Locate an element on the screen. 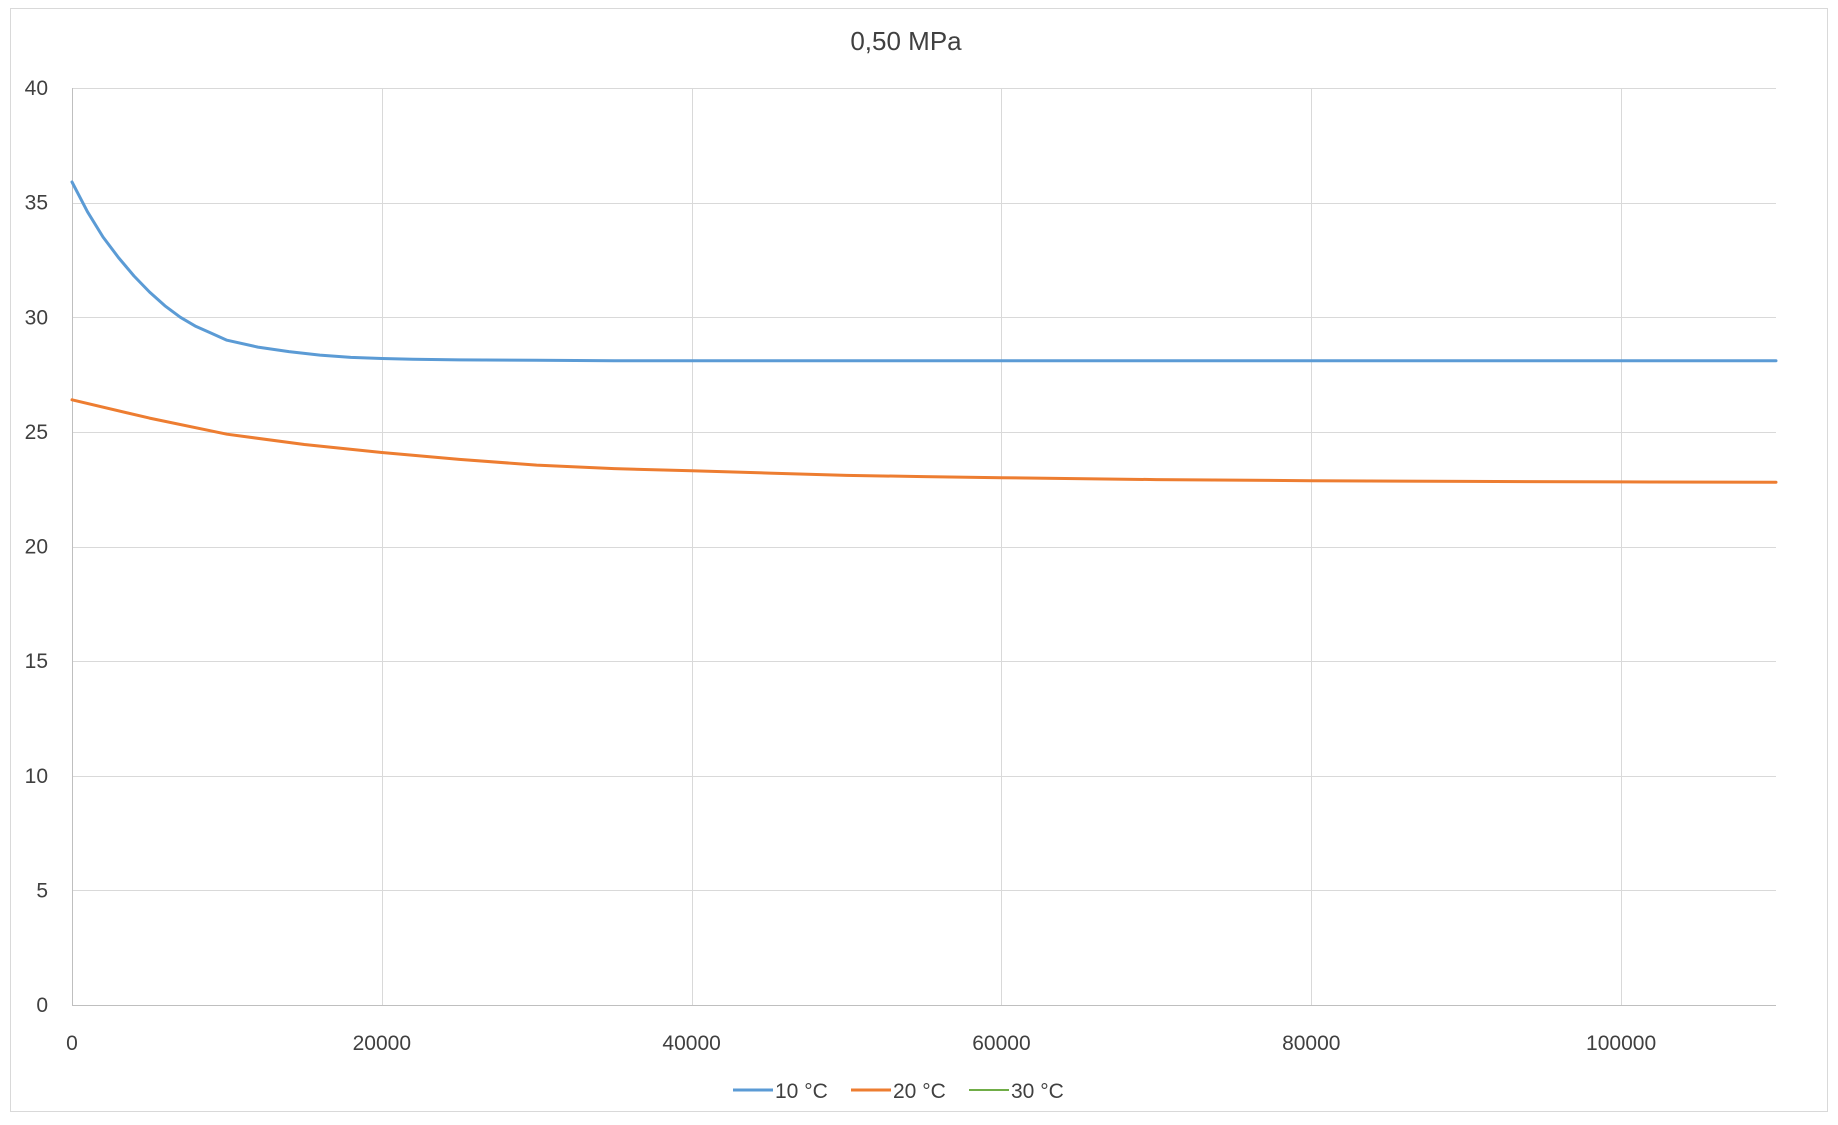  x-tick-label: 80000 is located at coordinates (1311, 1043).